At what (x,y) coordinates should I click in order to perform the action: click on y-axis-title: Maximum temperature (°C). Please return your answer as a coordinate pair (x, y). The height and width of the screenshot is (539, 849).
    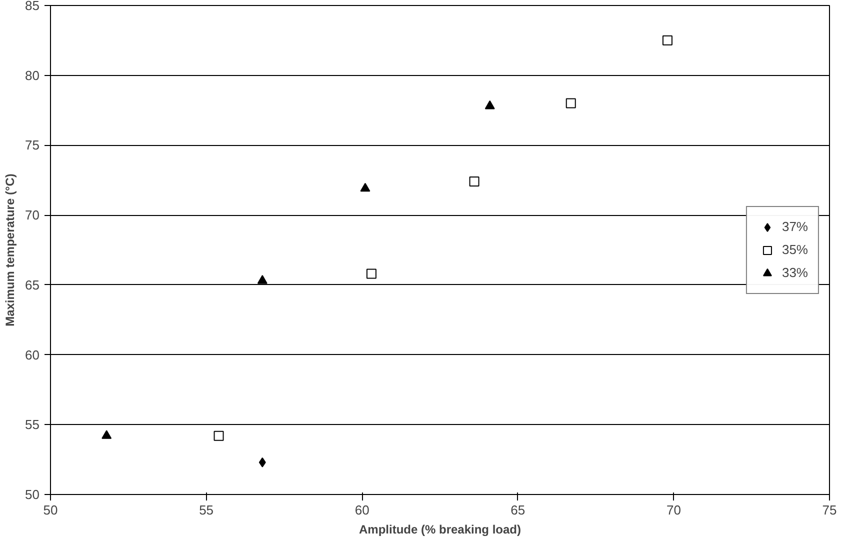
    Looking at the image, I should click on (10, 250).